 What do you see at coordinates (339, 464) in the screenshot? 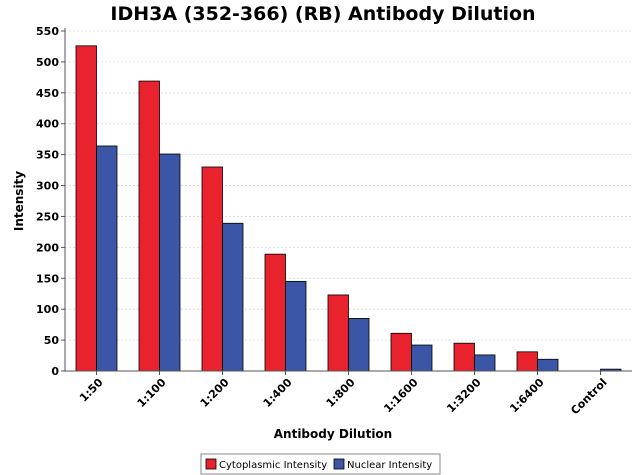
I see `legend-swatch-nuclear` at bounding box center [339, 464].